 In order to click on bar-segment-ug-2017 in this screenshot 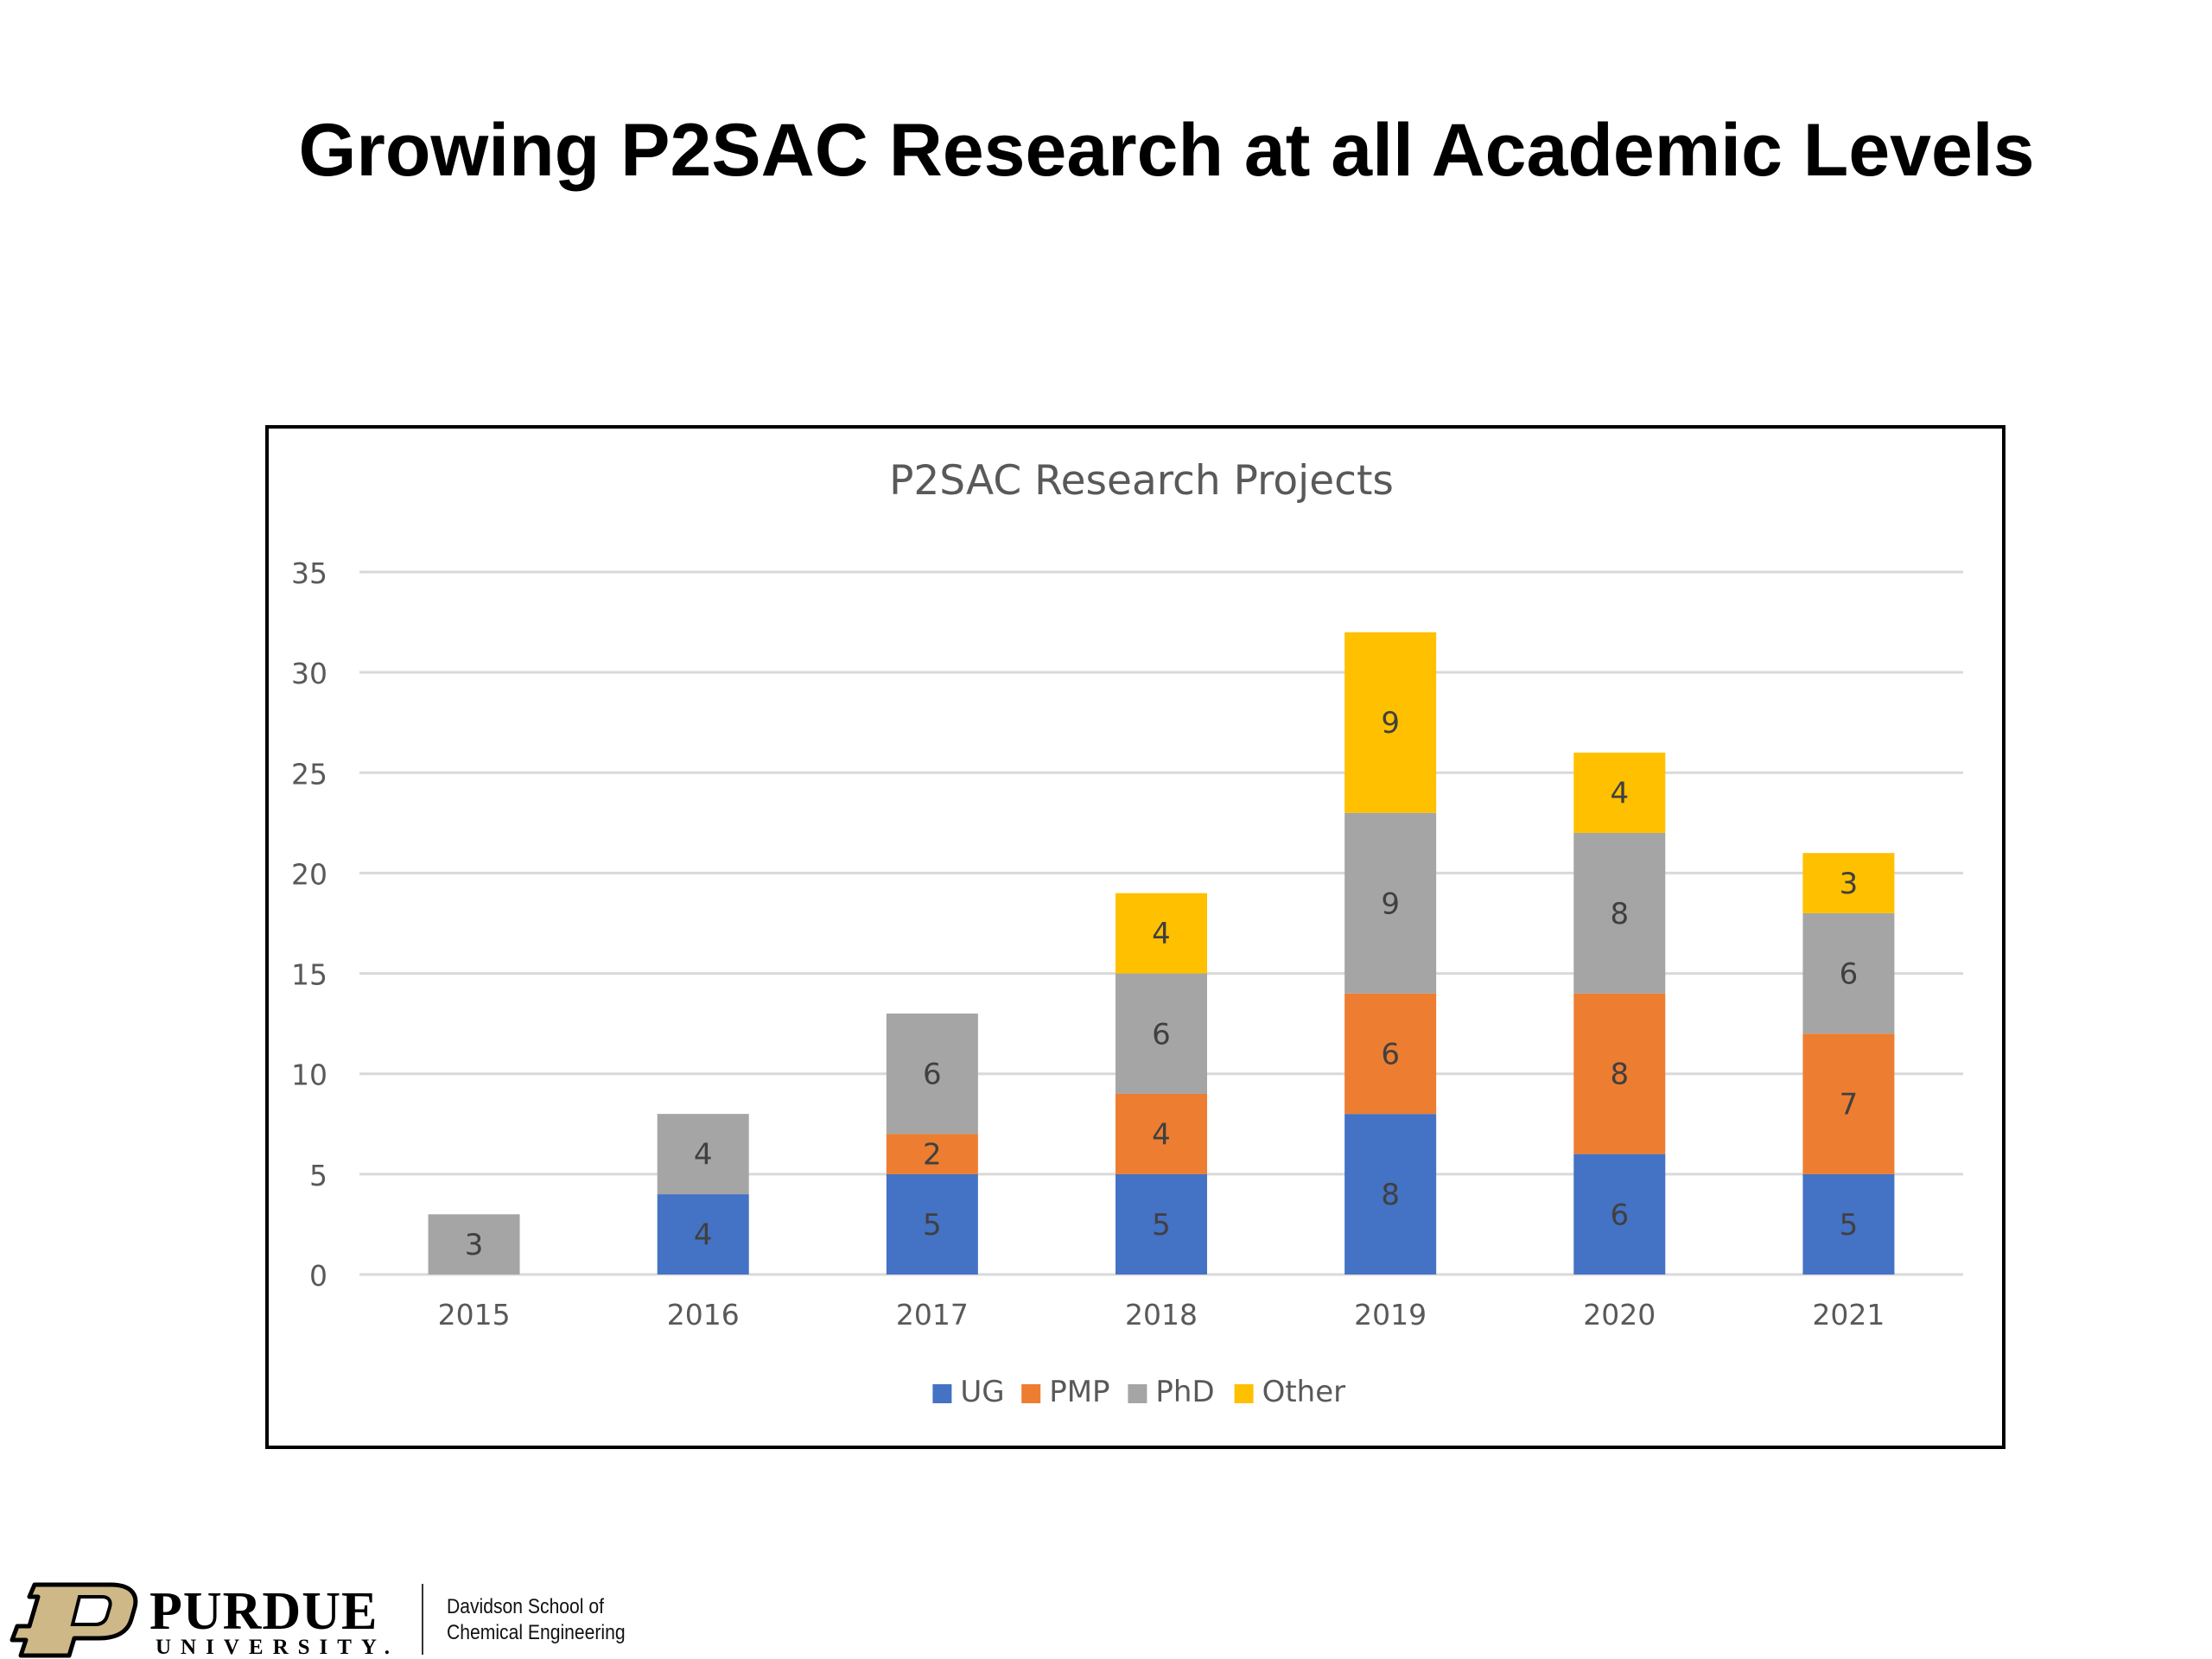, I will do `click(932, 1223)`.